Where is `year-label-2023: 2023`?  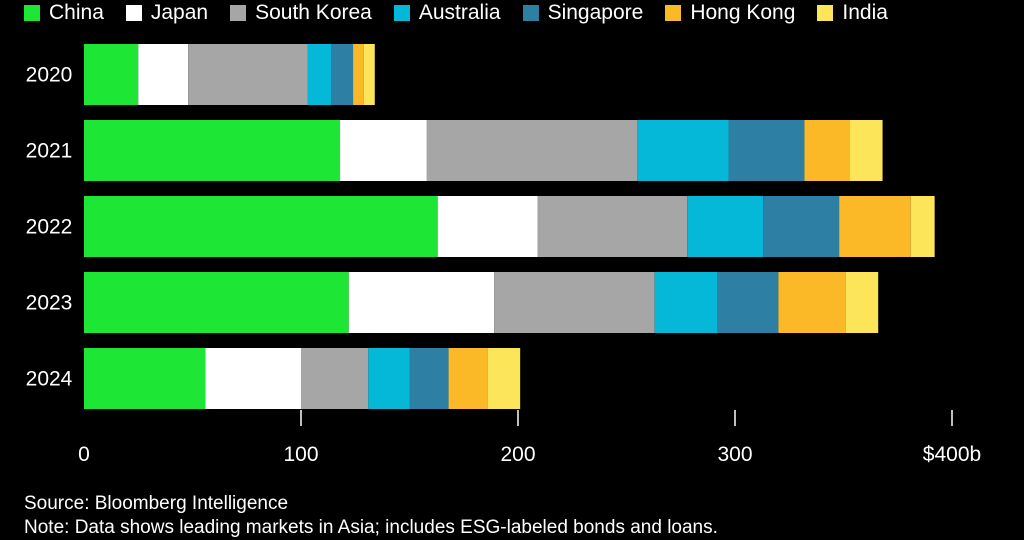
year-label-2023: 2023 is located at coordinates (49, 303).